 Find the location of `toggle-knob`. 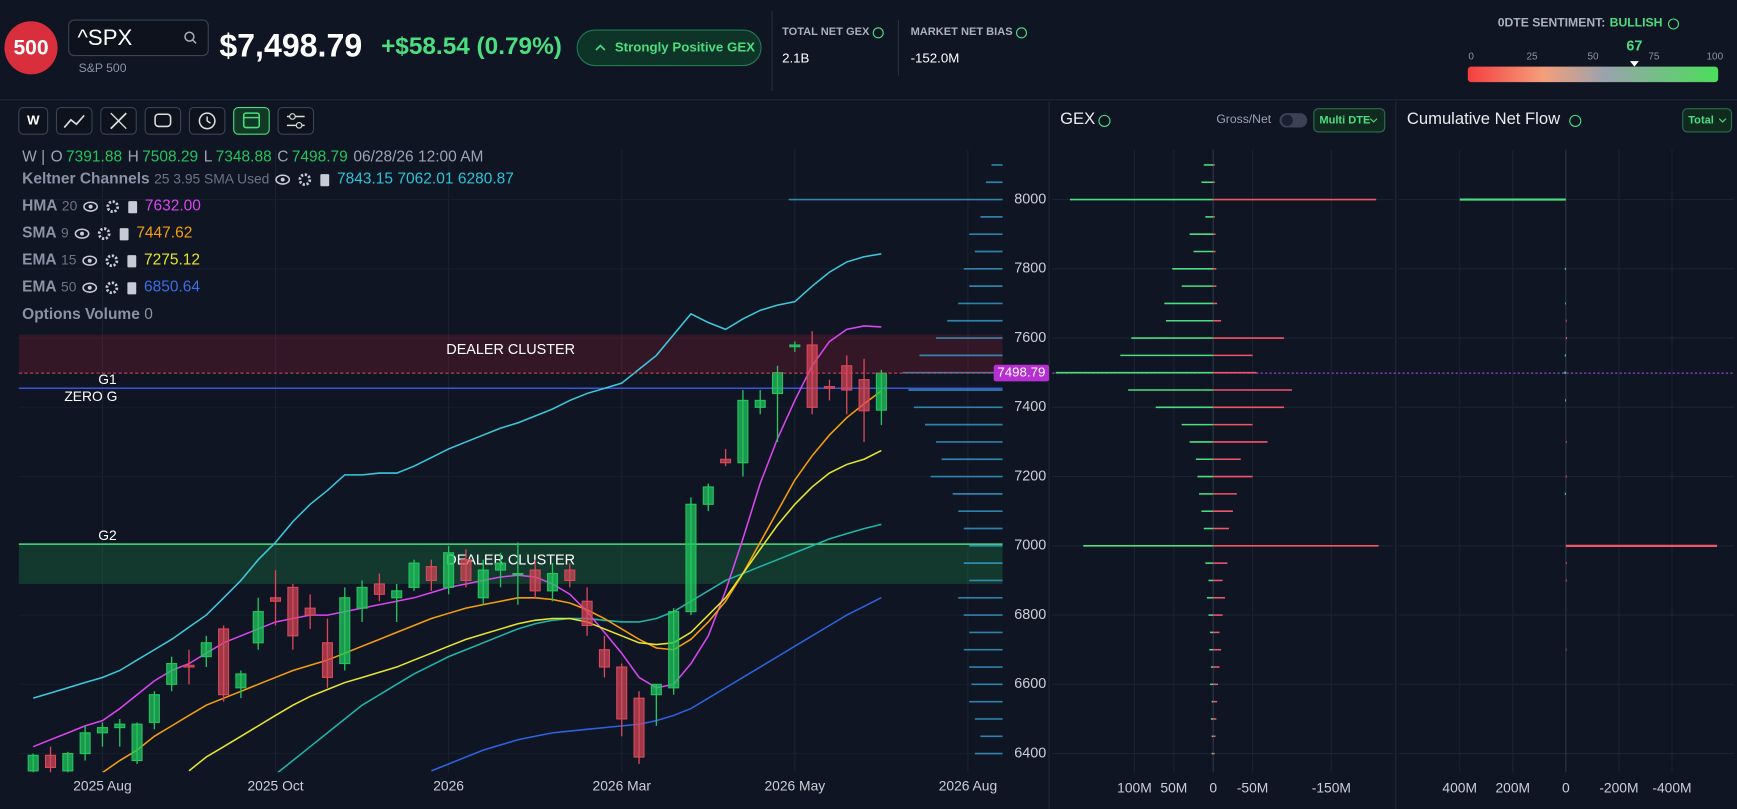

toggle-knob is located at coordinates (1287, 120).